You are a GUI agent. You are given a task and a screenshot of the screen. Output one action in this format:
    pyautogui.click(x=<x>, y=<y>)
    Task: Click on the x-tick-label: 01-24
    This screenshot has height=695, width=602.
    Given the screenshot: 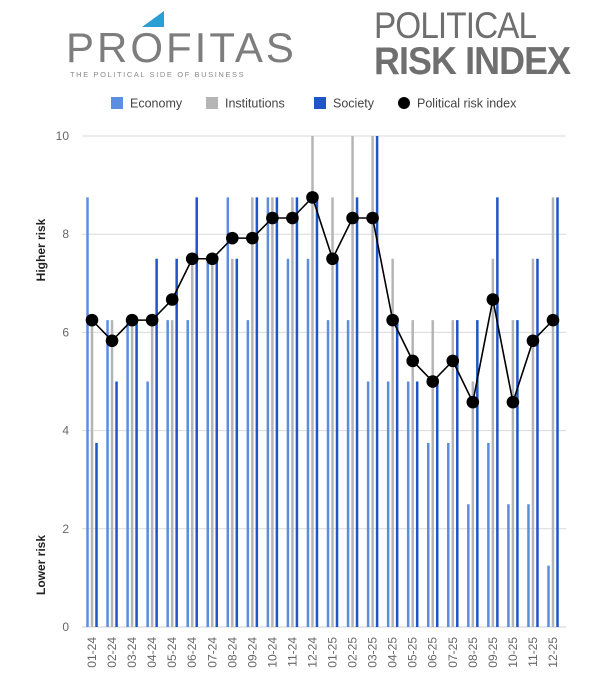 What is the action you would take?
    pyautogui.click(x=92, y=652)
    